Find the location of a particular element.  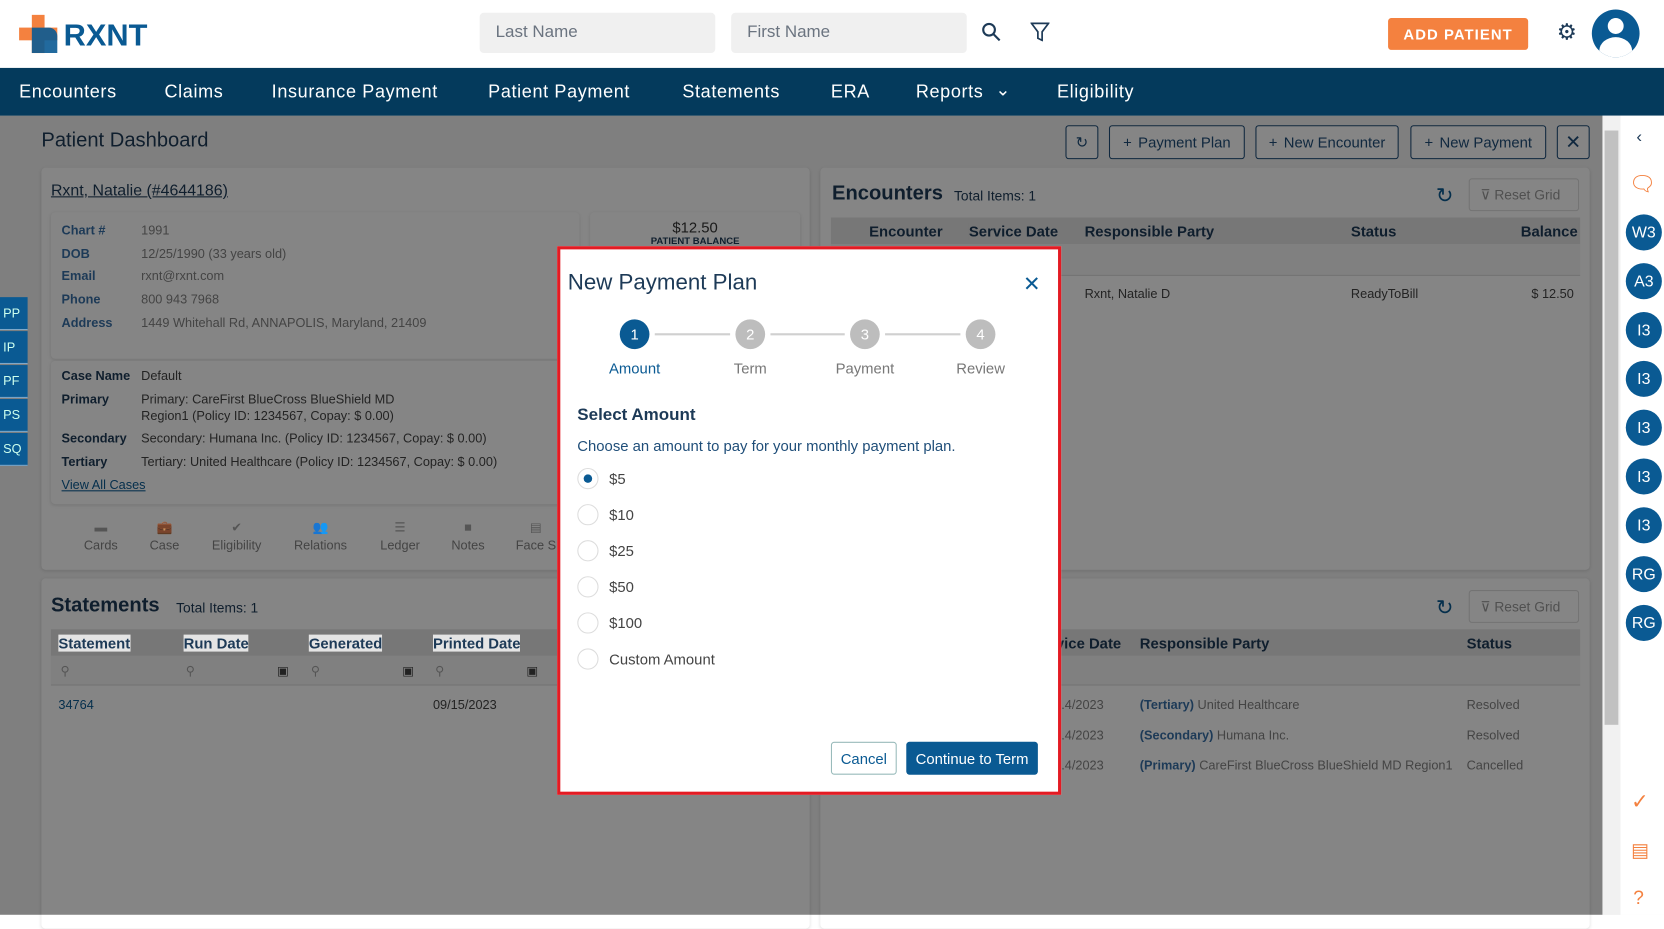

logo: RXNT is located at coordinates (105, 36).